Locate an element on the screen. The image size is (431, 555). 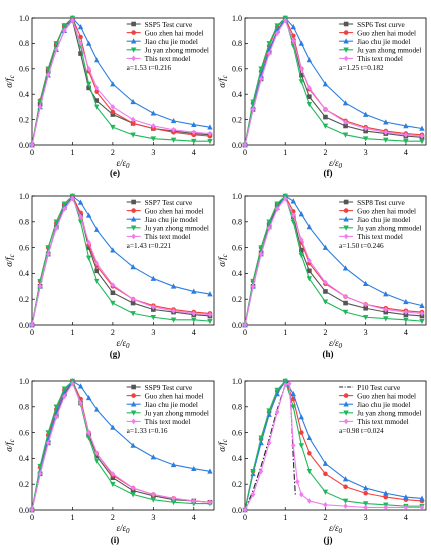
y-tick-label: 0.0 is located at coordinates (237, 145).